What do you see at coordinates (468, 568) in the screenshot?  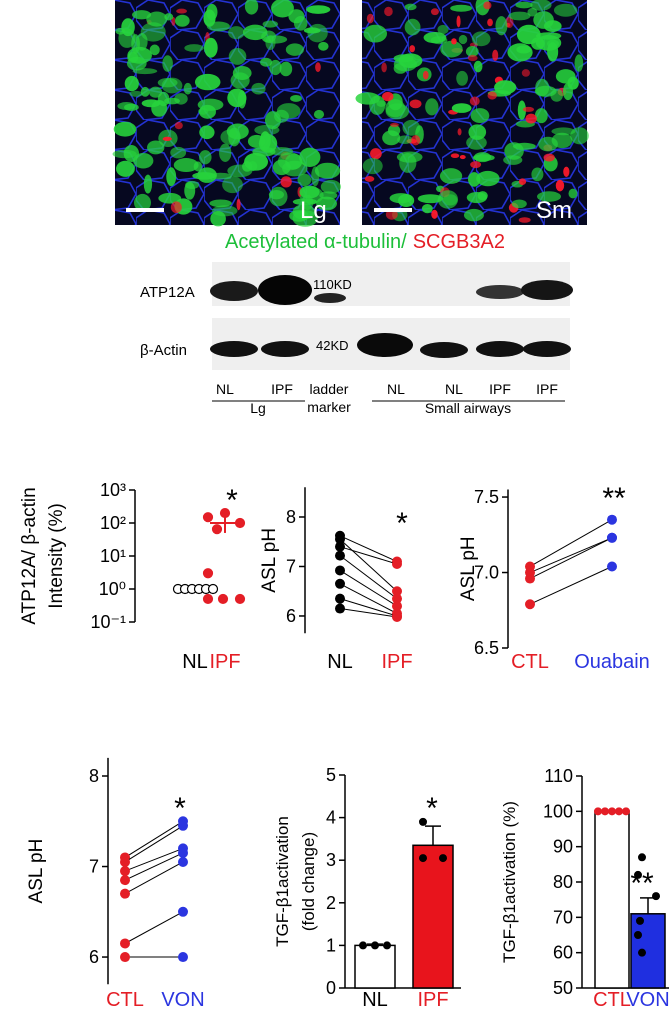 I see `y-axis-label: ASL pH` at bounding box center [468, 568].